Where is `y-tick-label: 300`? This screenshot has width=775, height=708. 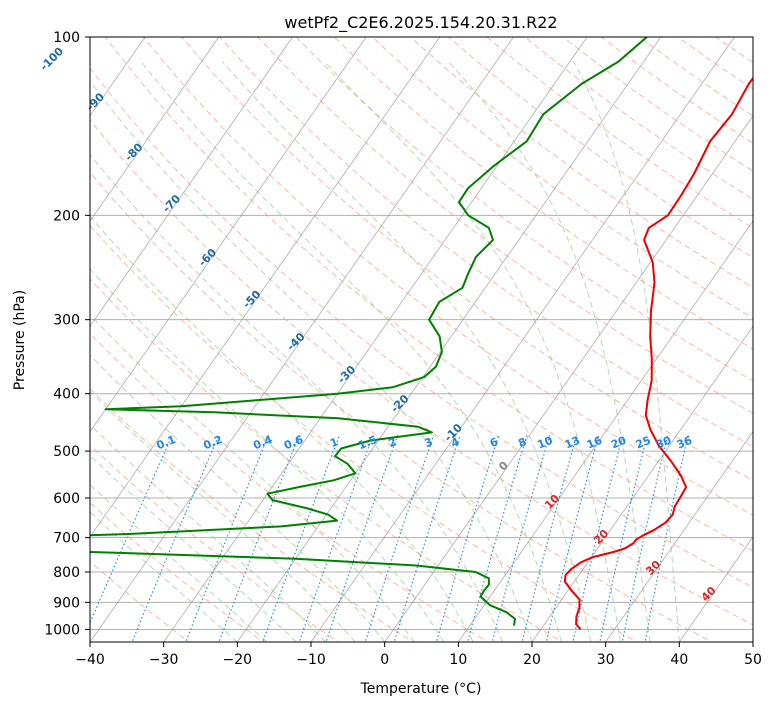 y-tick-label: 300 is located at coordinates (66, 321).